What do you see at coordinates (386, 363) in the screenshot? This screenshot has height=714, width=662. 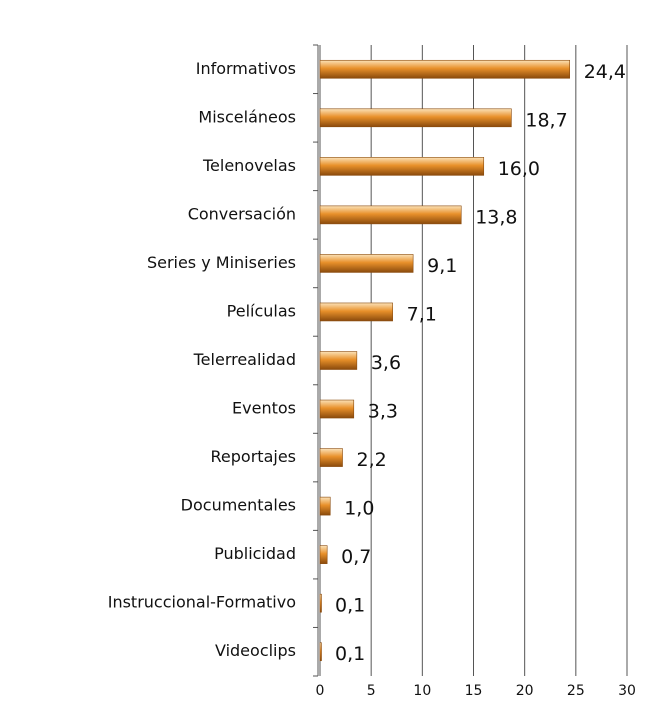 I see `value-label: 3,6` at bounding box center [386, 363].